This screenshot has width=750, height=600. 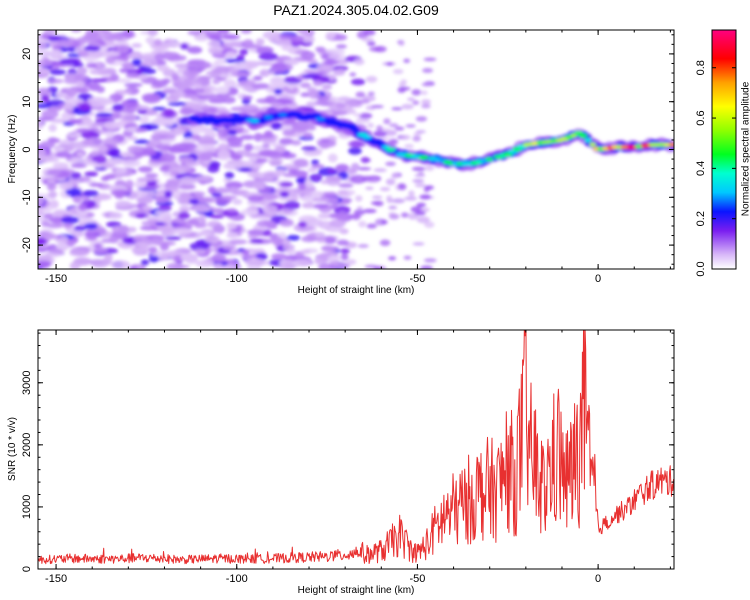 What do you see at coordinates (598, 579) in the screenshot?
I see `x-tick-label: 0` at bounding box center [598, 579].